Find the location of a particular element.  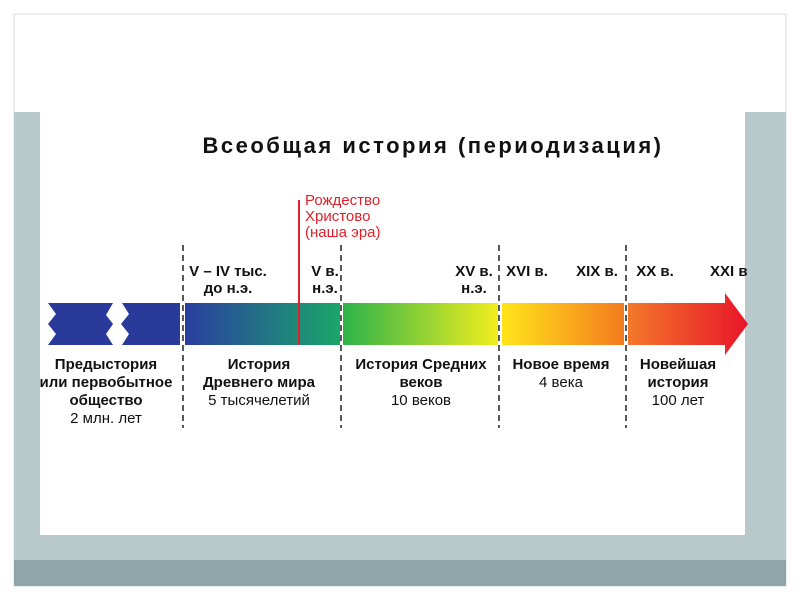

bar-modern is located at coordinates (563, 324).